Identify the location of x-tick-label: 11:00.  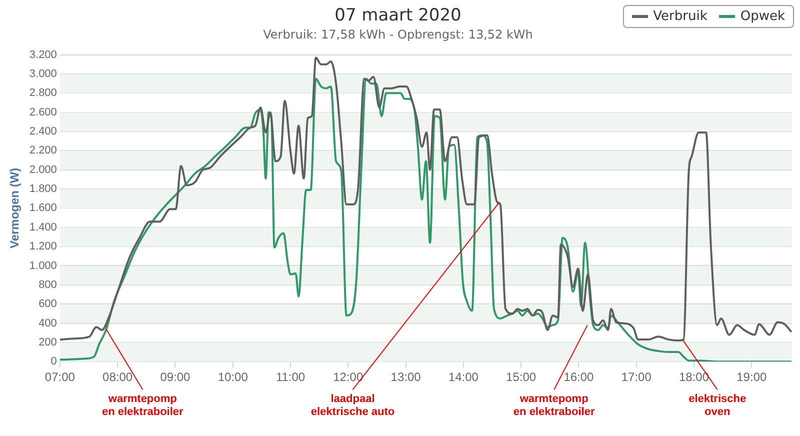
(291, 377).